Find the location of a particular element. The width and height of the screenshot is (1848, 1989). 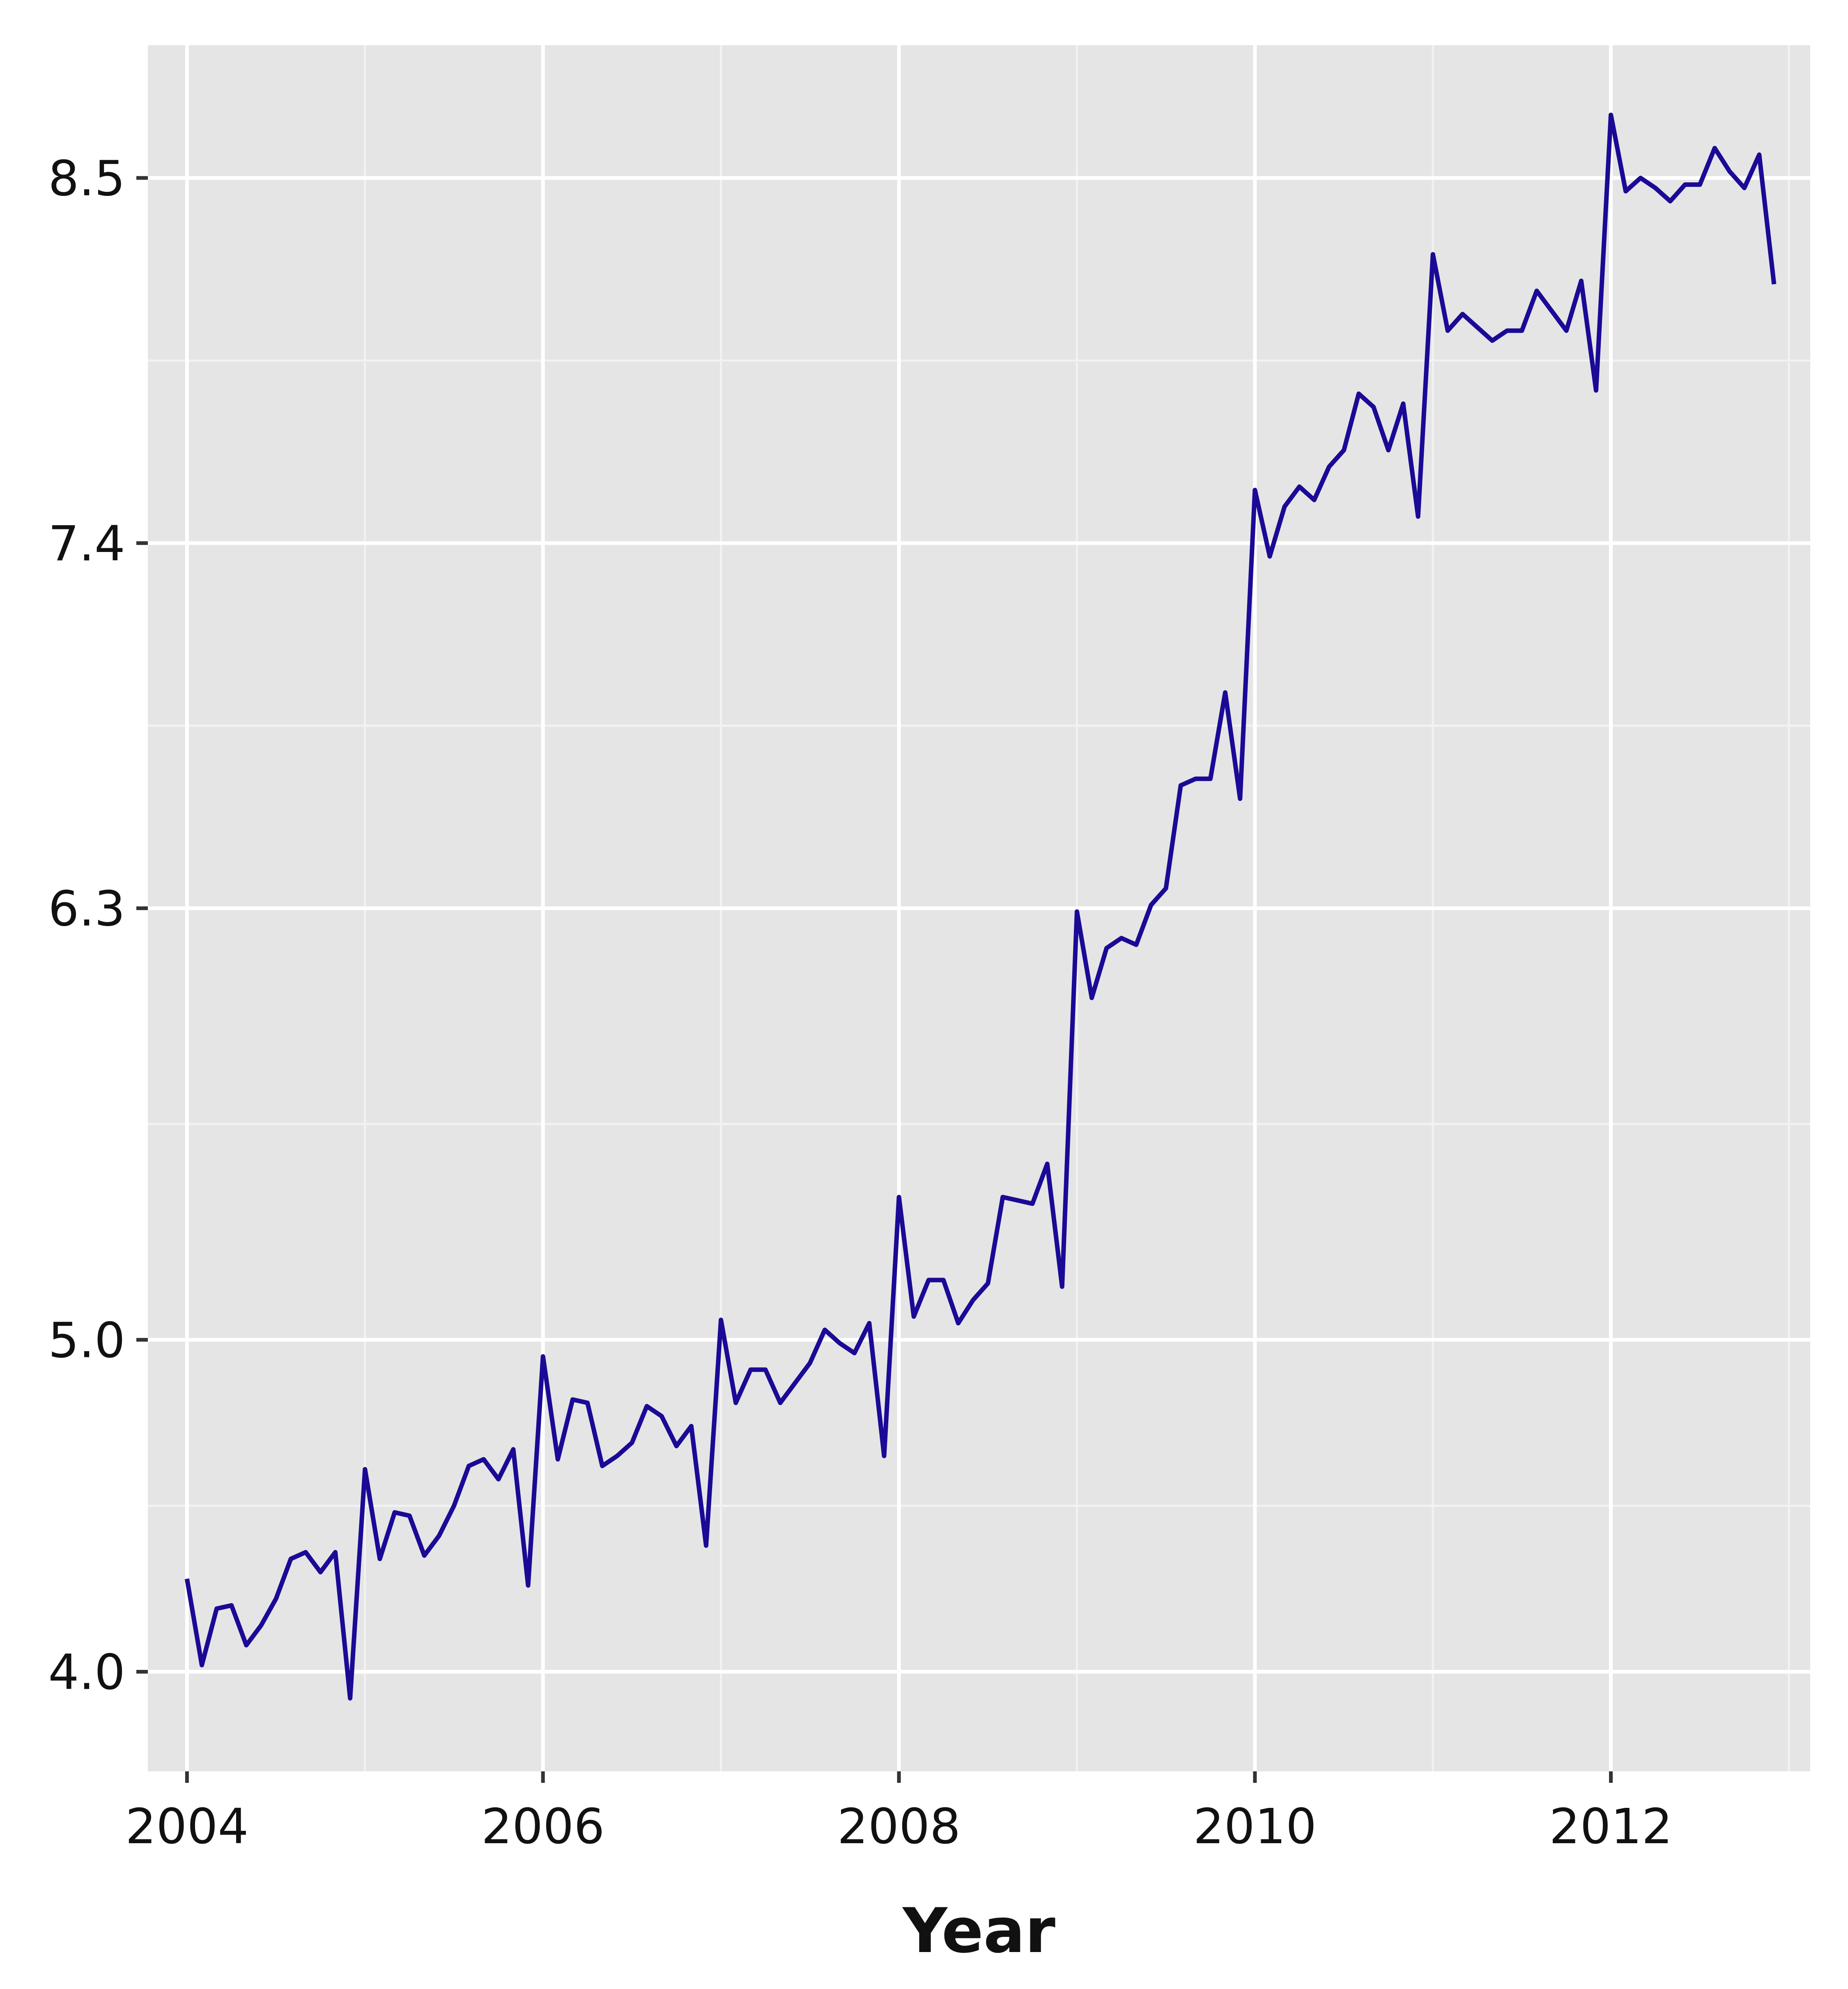

y-tick-label: 6.3 is located at coordinates (86, 909).